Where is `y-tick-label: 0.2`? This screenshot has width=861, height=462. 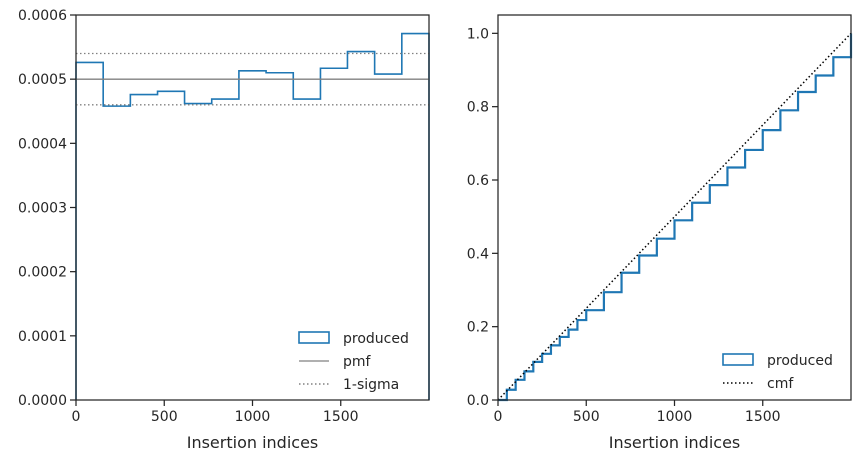
y-tick-label: 0.2 is located at coordinates (478, 328).